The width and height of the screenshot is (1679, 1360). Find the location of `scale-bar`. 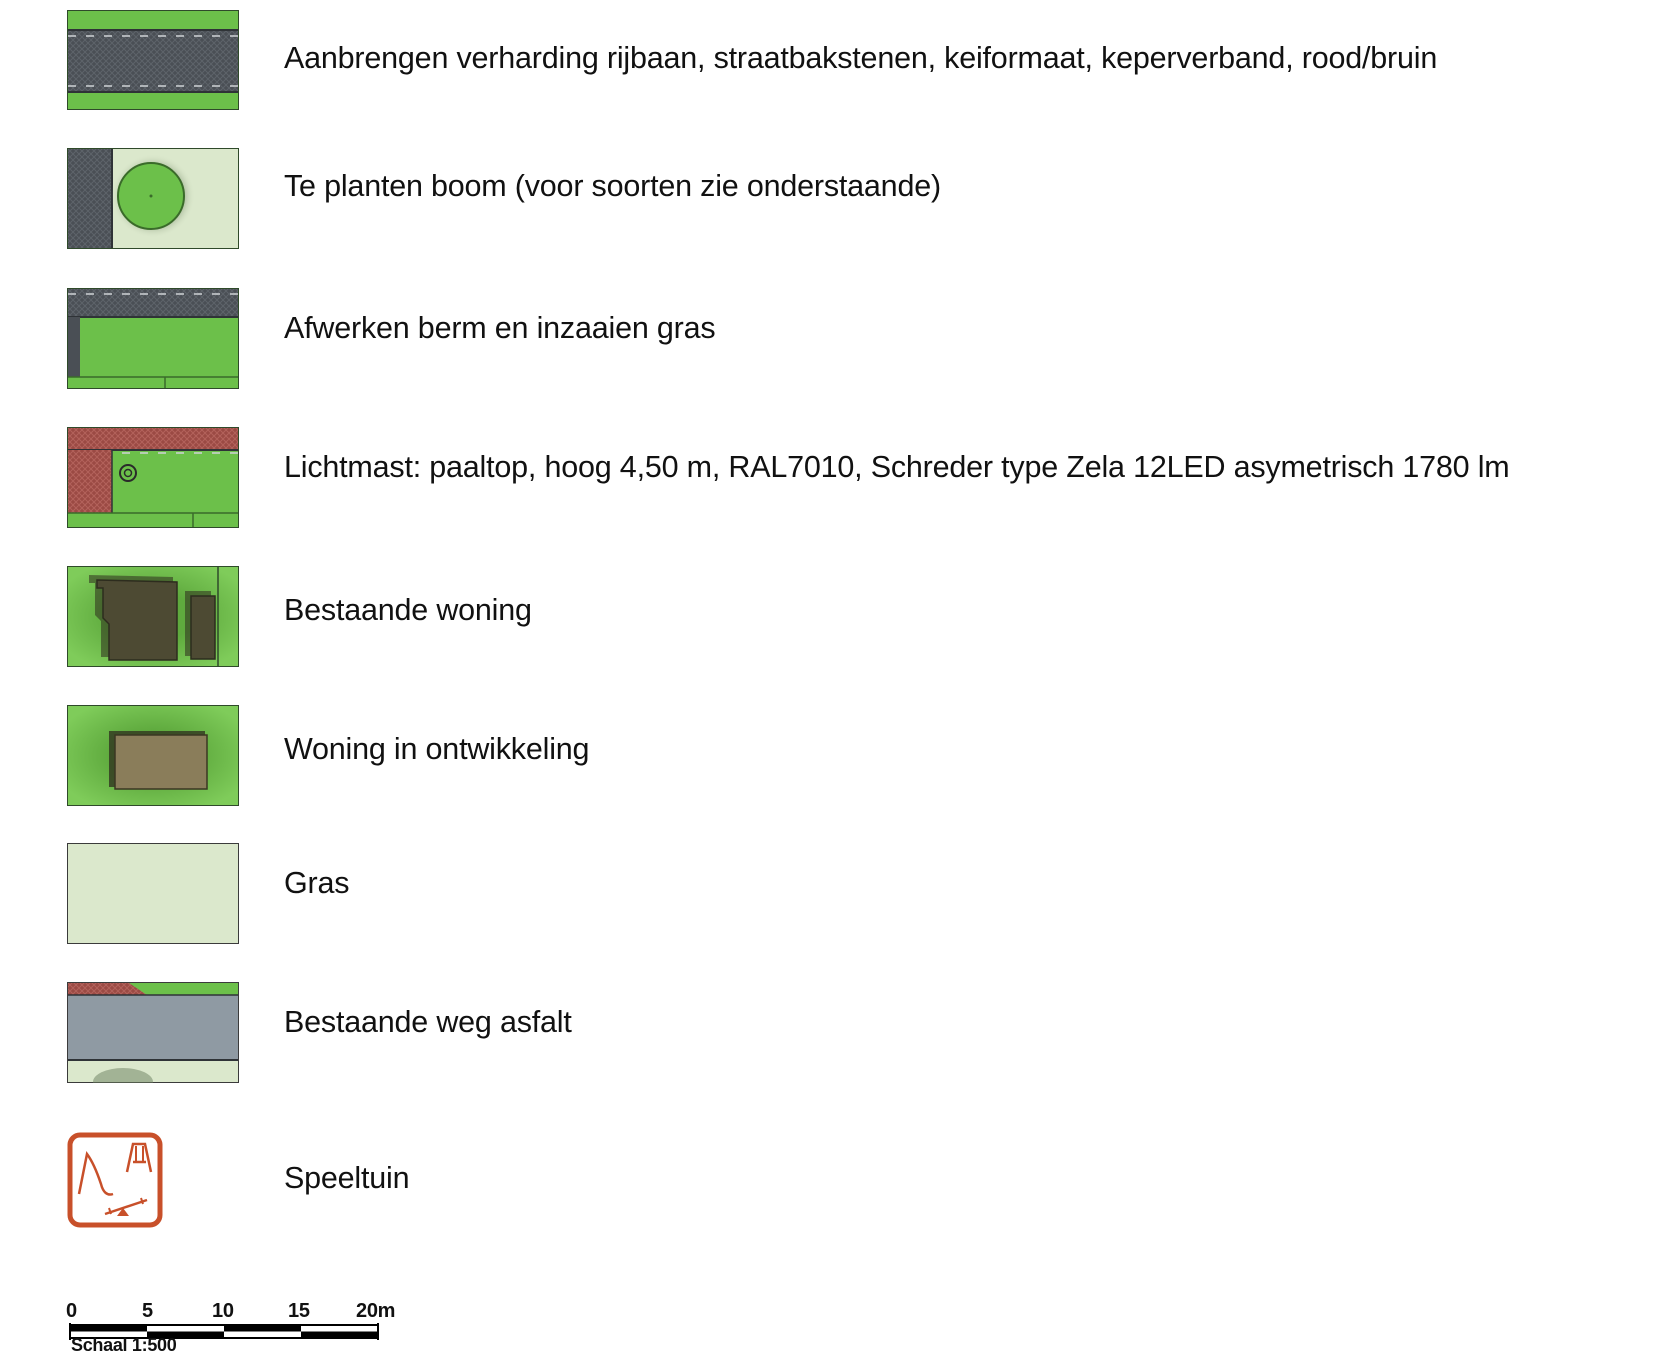

scale-bar is located at coordinates (224, 1331).